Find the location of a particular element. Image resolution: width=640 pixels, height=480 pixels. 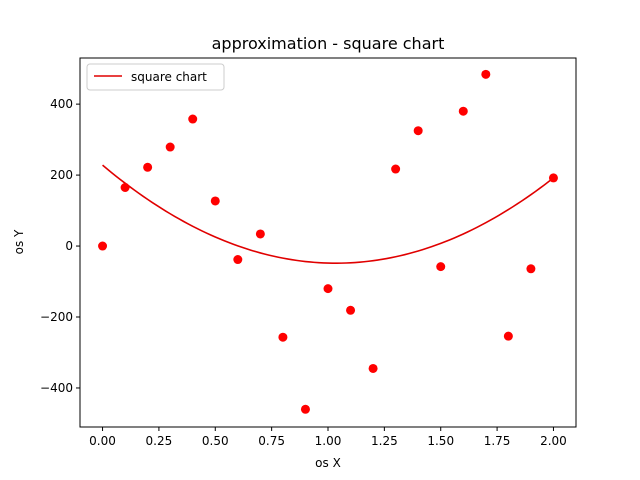

x-tick-label: 1.75 is located at coordinates (497, 441).